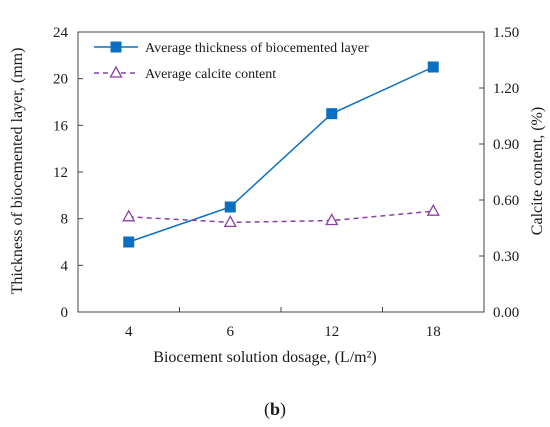 The height and width of the screenshot is (427, 550). Describe the element at coordinates (506, 145) in the screenshot. I see `right-tick-label: 0.90` at that location.